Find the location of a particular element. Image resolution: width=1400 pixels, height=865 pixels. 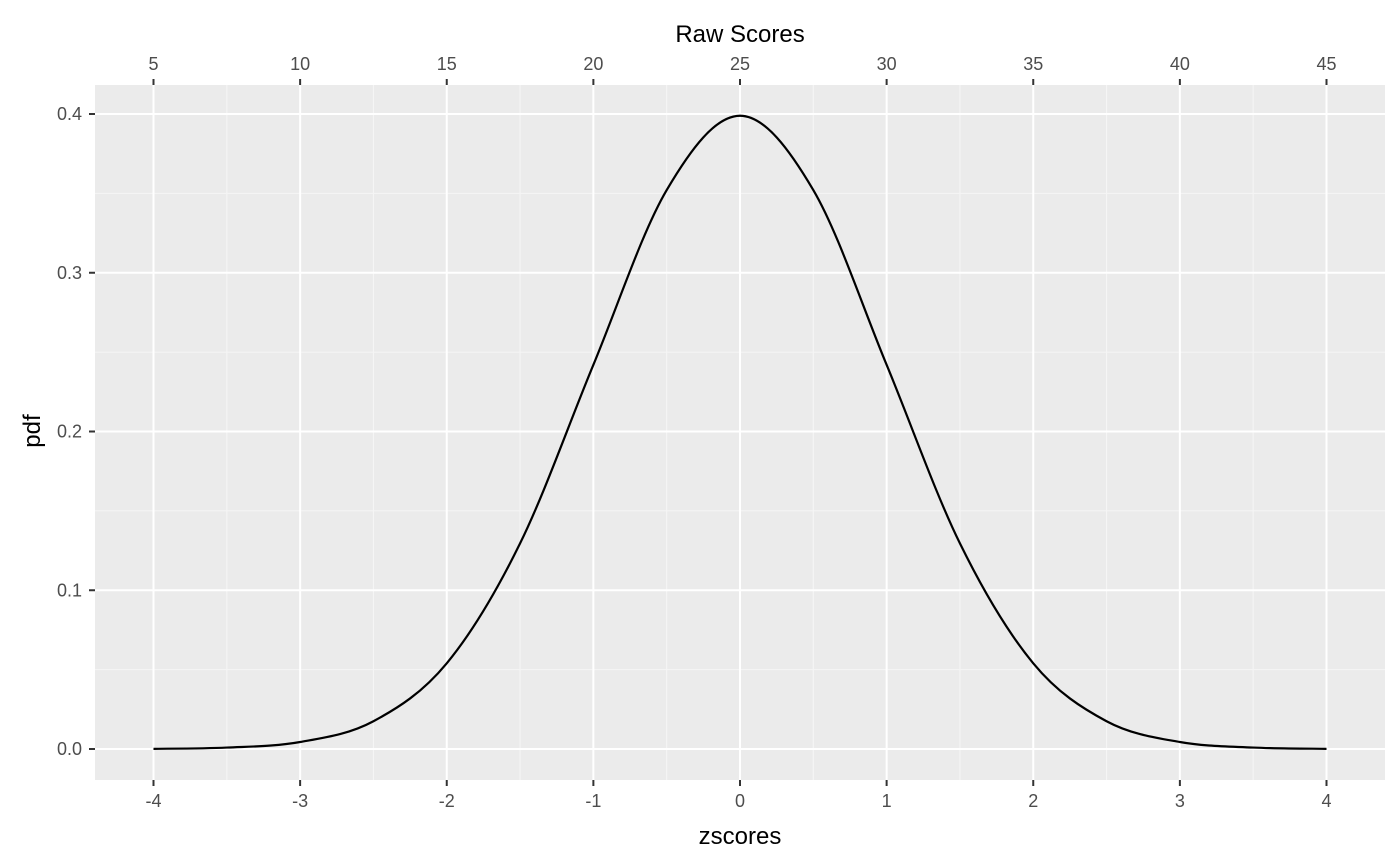

y-tick-label: 0.0 is located at coordinates (69, 749).